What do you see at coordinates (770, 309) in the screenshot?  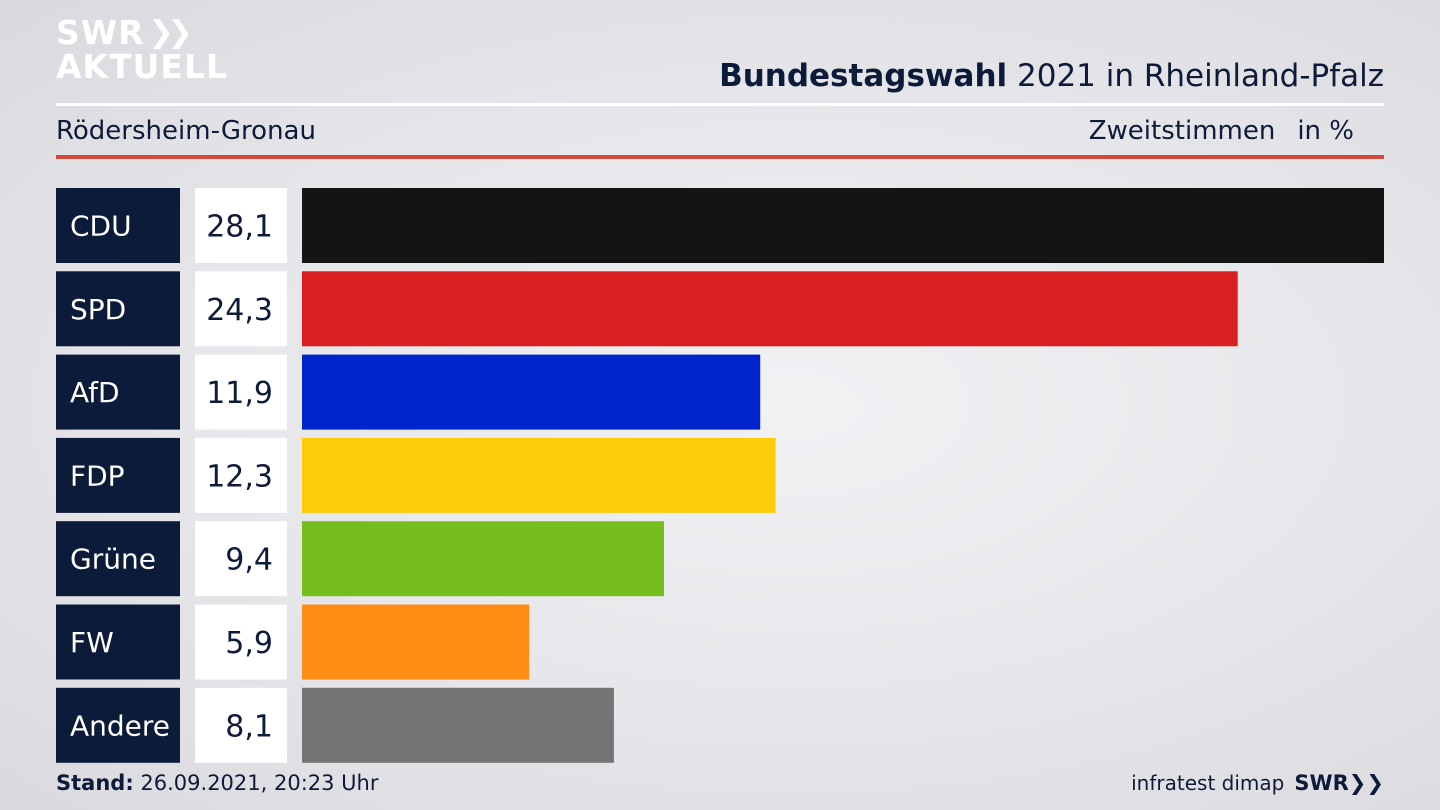 I see `bar-spd` at bounding box center [770, 309].